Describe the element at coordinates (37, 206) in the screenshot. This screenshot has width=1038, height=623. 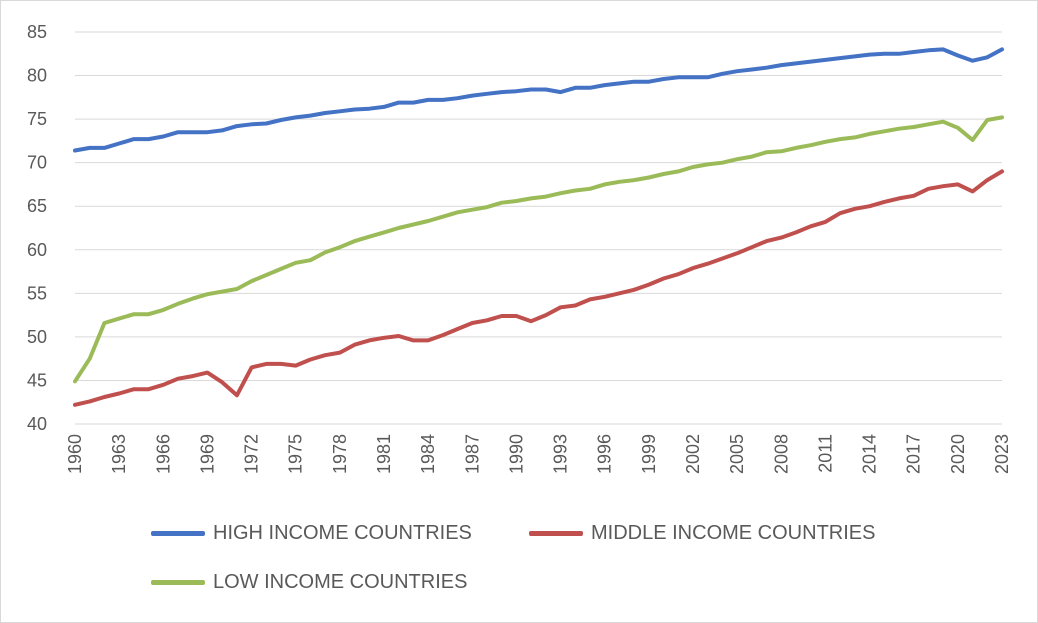
I see `y-tick-label: 65` at that location.